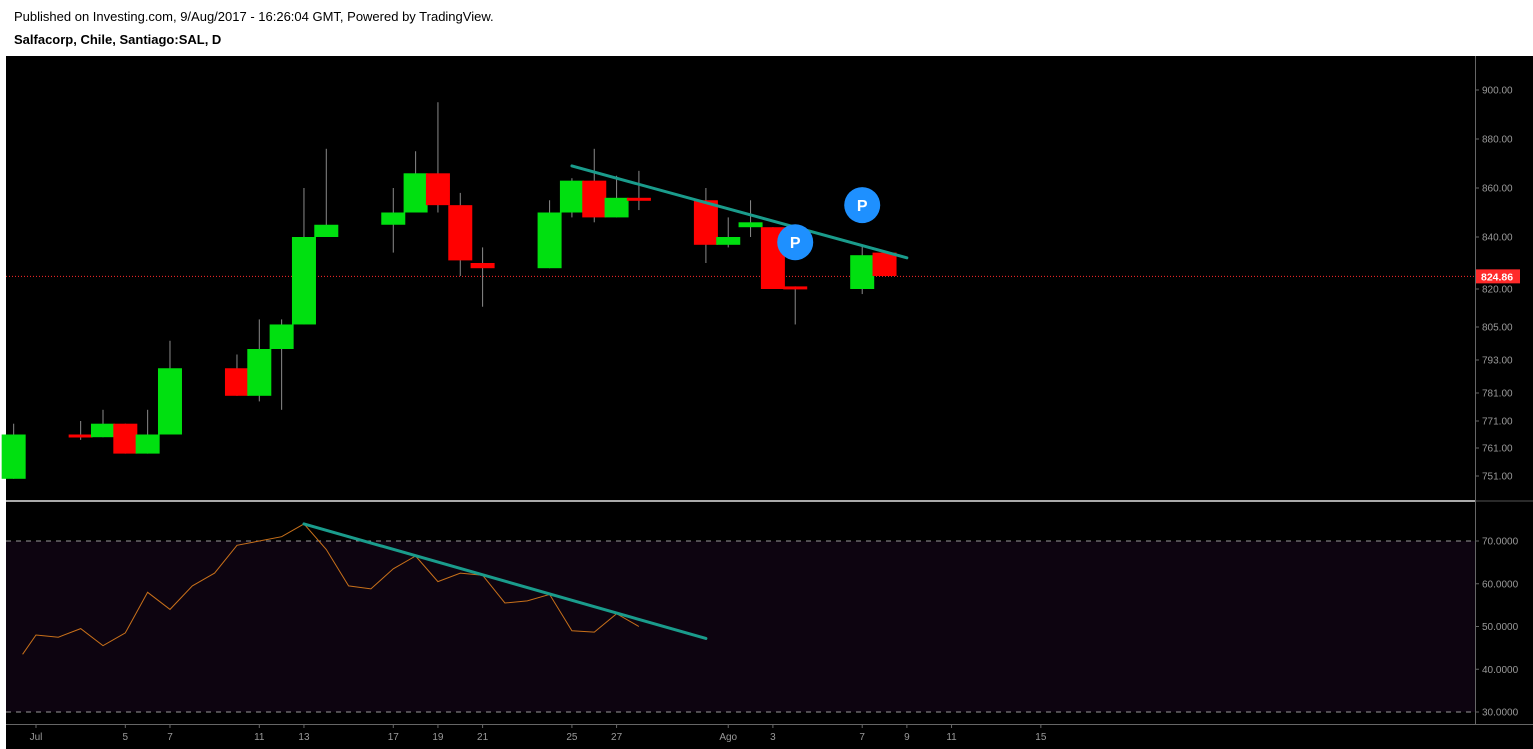 This screenshot has height=749, width=1533. I want to click on price-tick-label: 880.00, so click(1497, 140).